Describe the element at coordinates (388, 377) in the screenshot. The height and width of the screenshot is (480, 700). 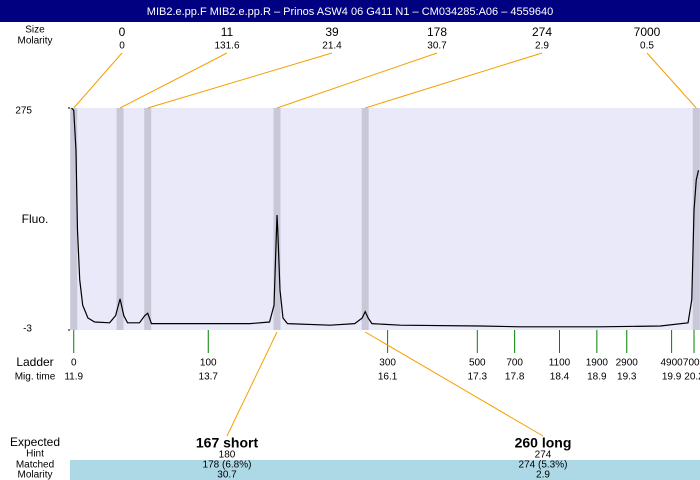
I see `ladder-time: 16.1` at that location.